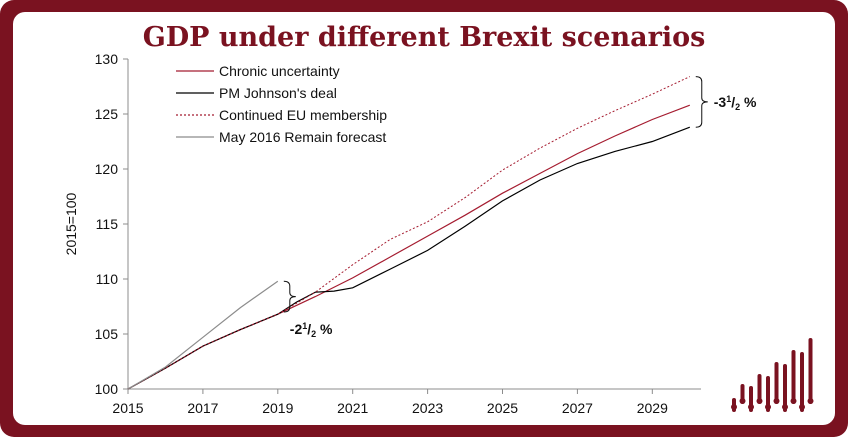 Image resolution: width=848 pixels, height=437 pixels. Describe the element at coordinates (107, 114) in the screenshot. I see `y-tick-label: 125` at that location.